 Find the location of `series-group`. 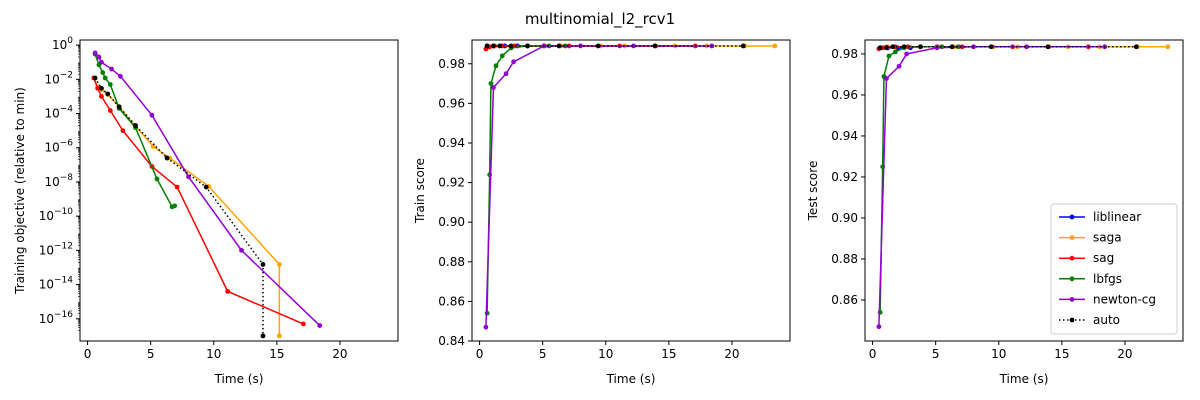

series-group is located at coordinates (207, 194).